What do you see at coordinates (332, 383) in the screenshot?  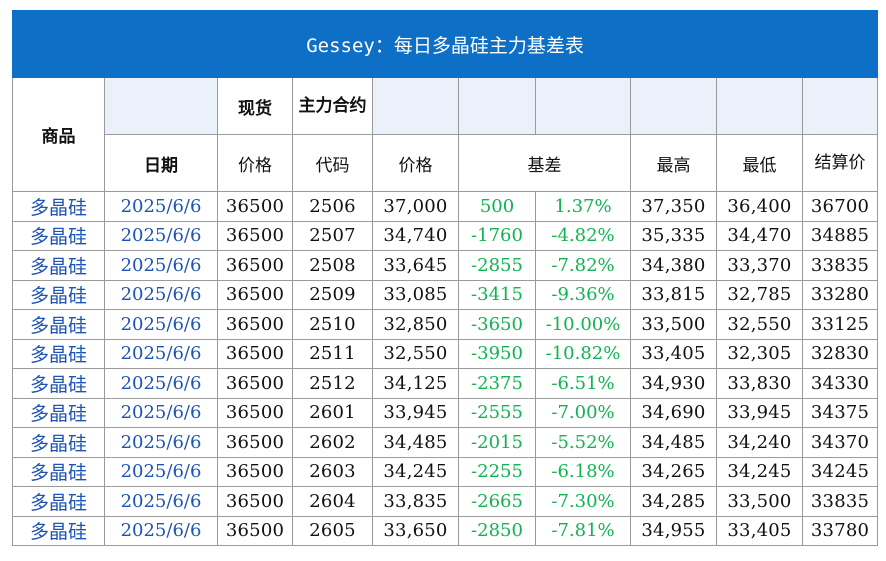 I see `contract-code-cell: 2512` at bounding box center [332, 383].